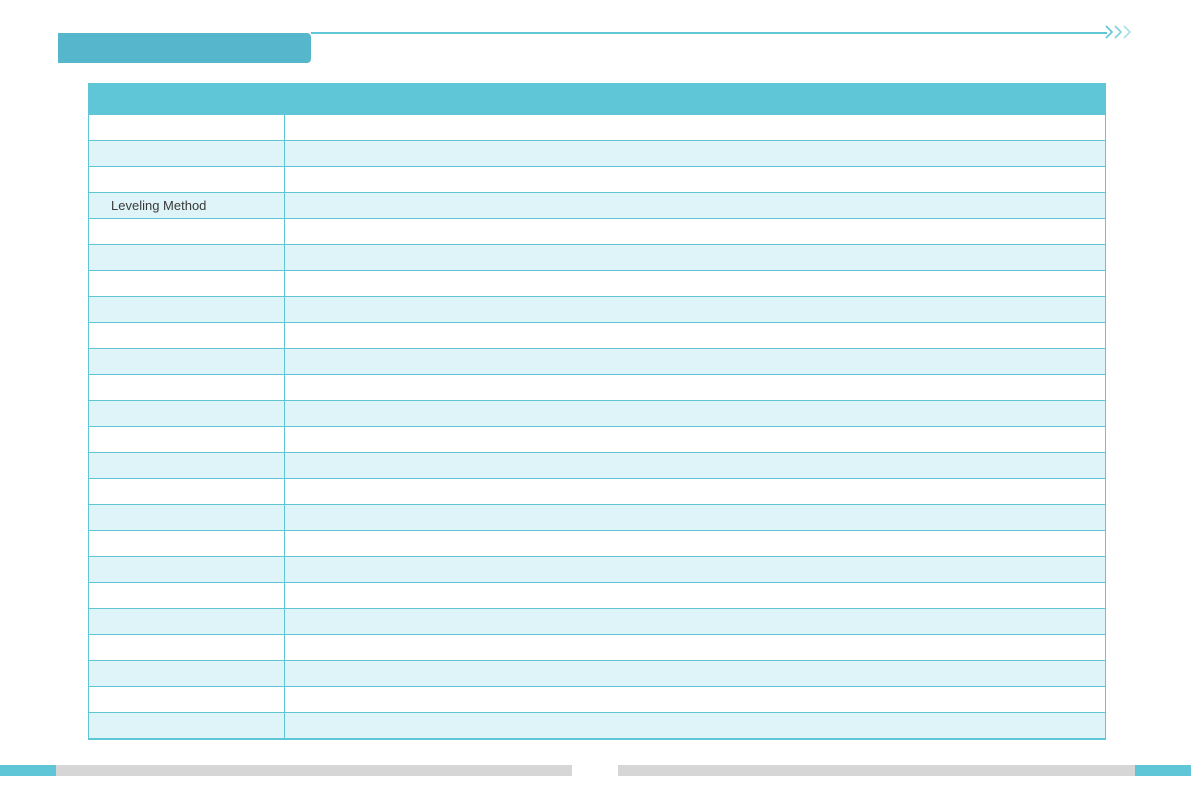 The height and width of the screenshot is (794, 1191). Describe the element at coordinates (28, 770) in the screenshot. I see `footer-accent-left` at that location.